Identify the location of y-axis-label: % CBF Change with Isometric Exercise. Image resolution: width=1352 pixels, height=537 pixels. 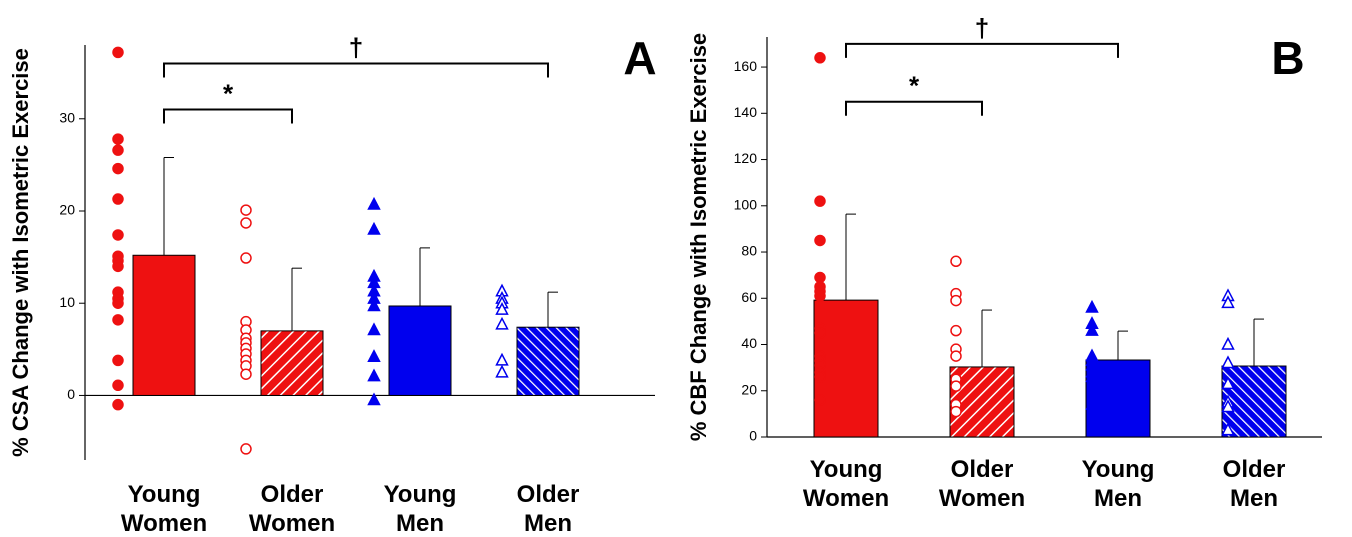
(698, 237).